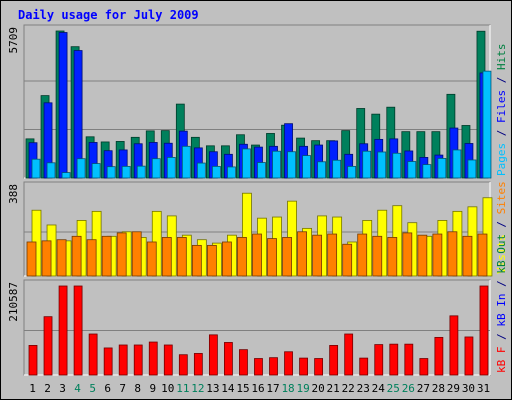 The width and height of the screenshot is (512, 400). I want to click on x-tick-label: 12, so click(197, 388).